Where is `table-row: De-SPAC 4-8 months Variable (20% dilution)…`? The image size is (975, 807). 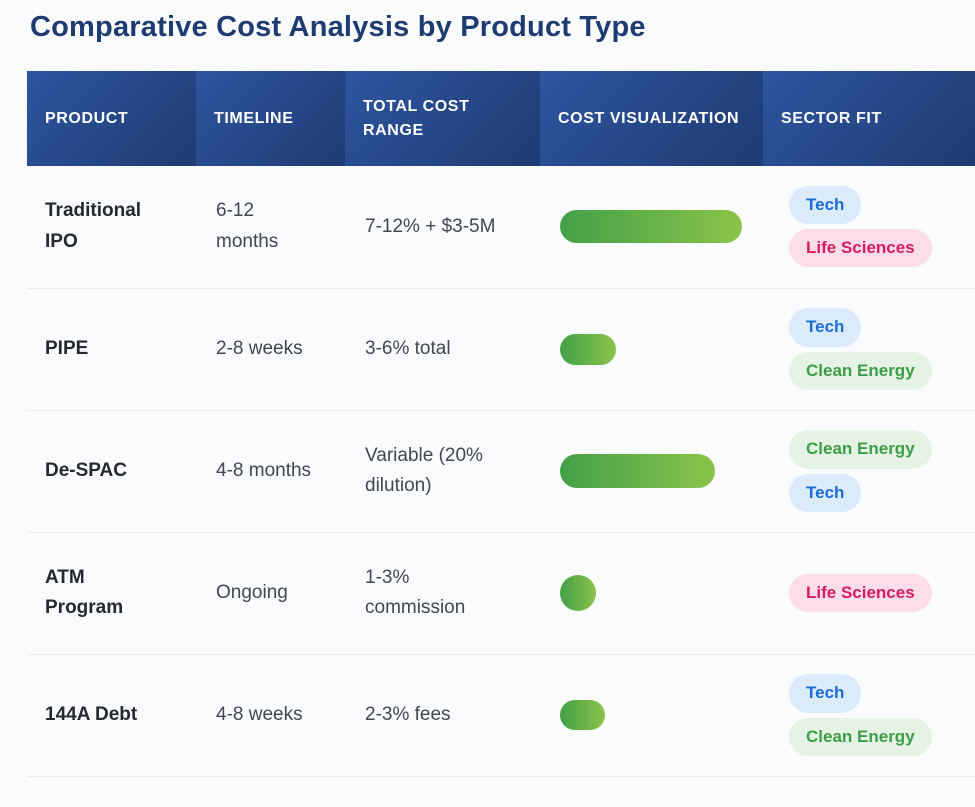
table-row: De-SPAC 4-8 months Variable (20% dilution)… is located at coordinates (501, 471).